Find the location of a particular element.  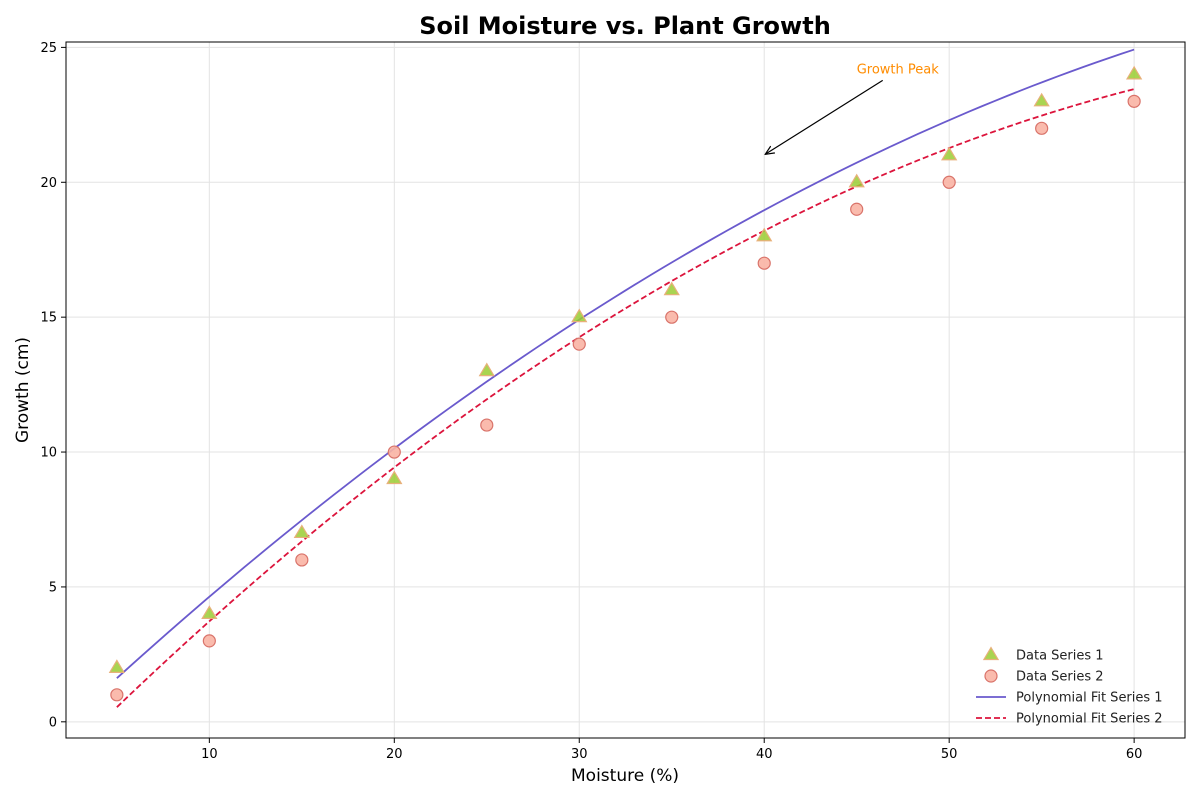

y-tick-label: 25 is located at coordinates (48, 48).